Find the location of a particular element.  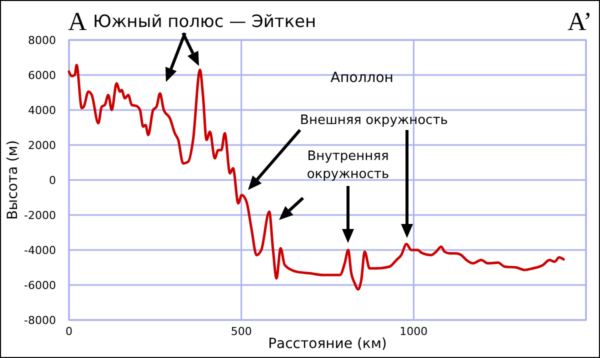

annotation: Внешняя окружность is located at coordinates (374, 120).